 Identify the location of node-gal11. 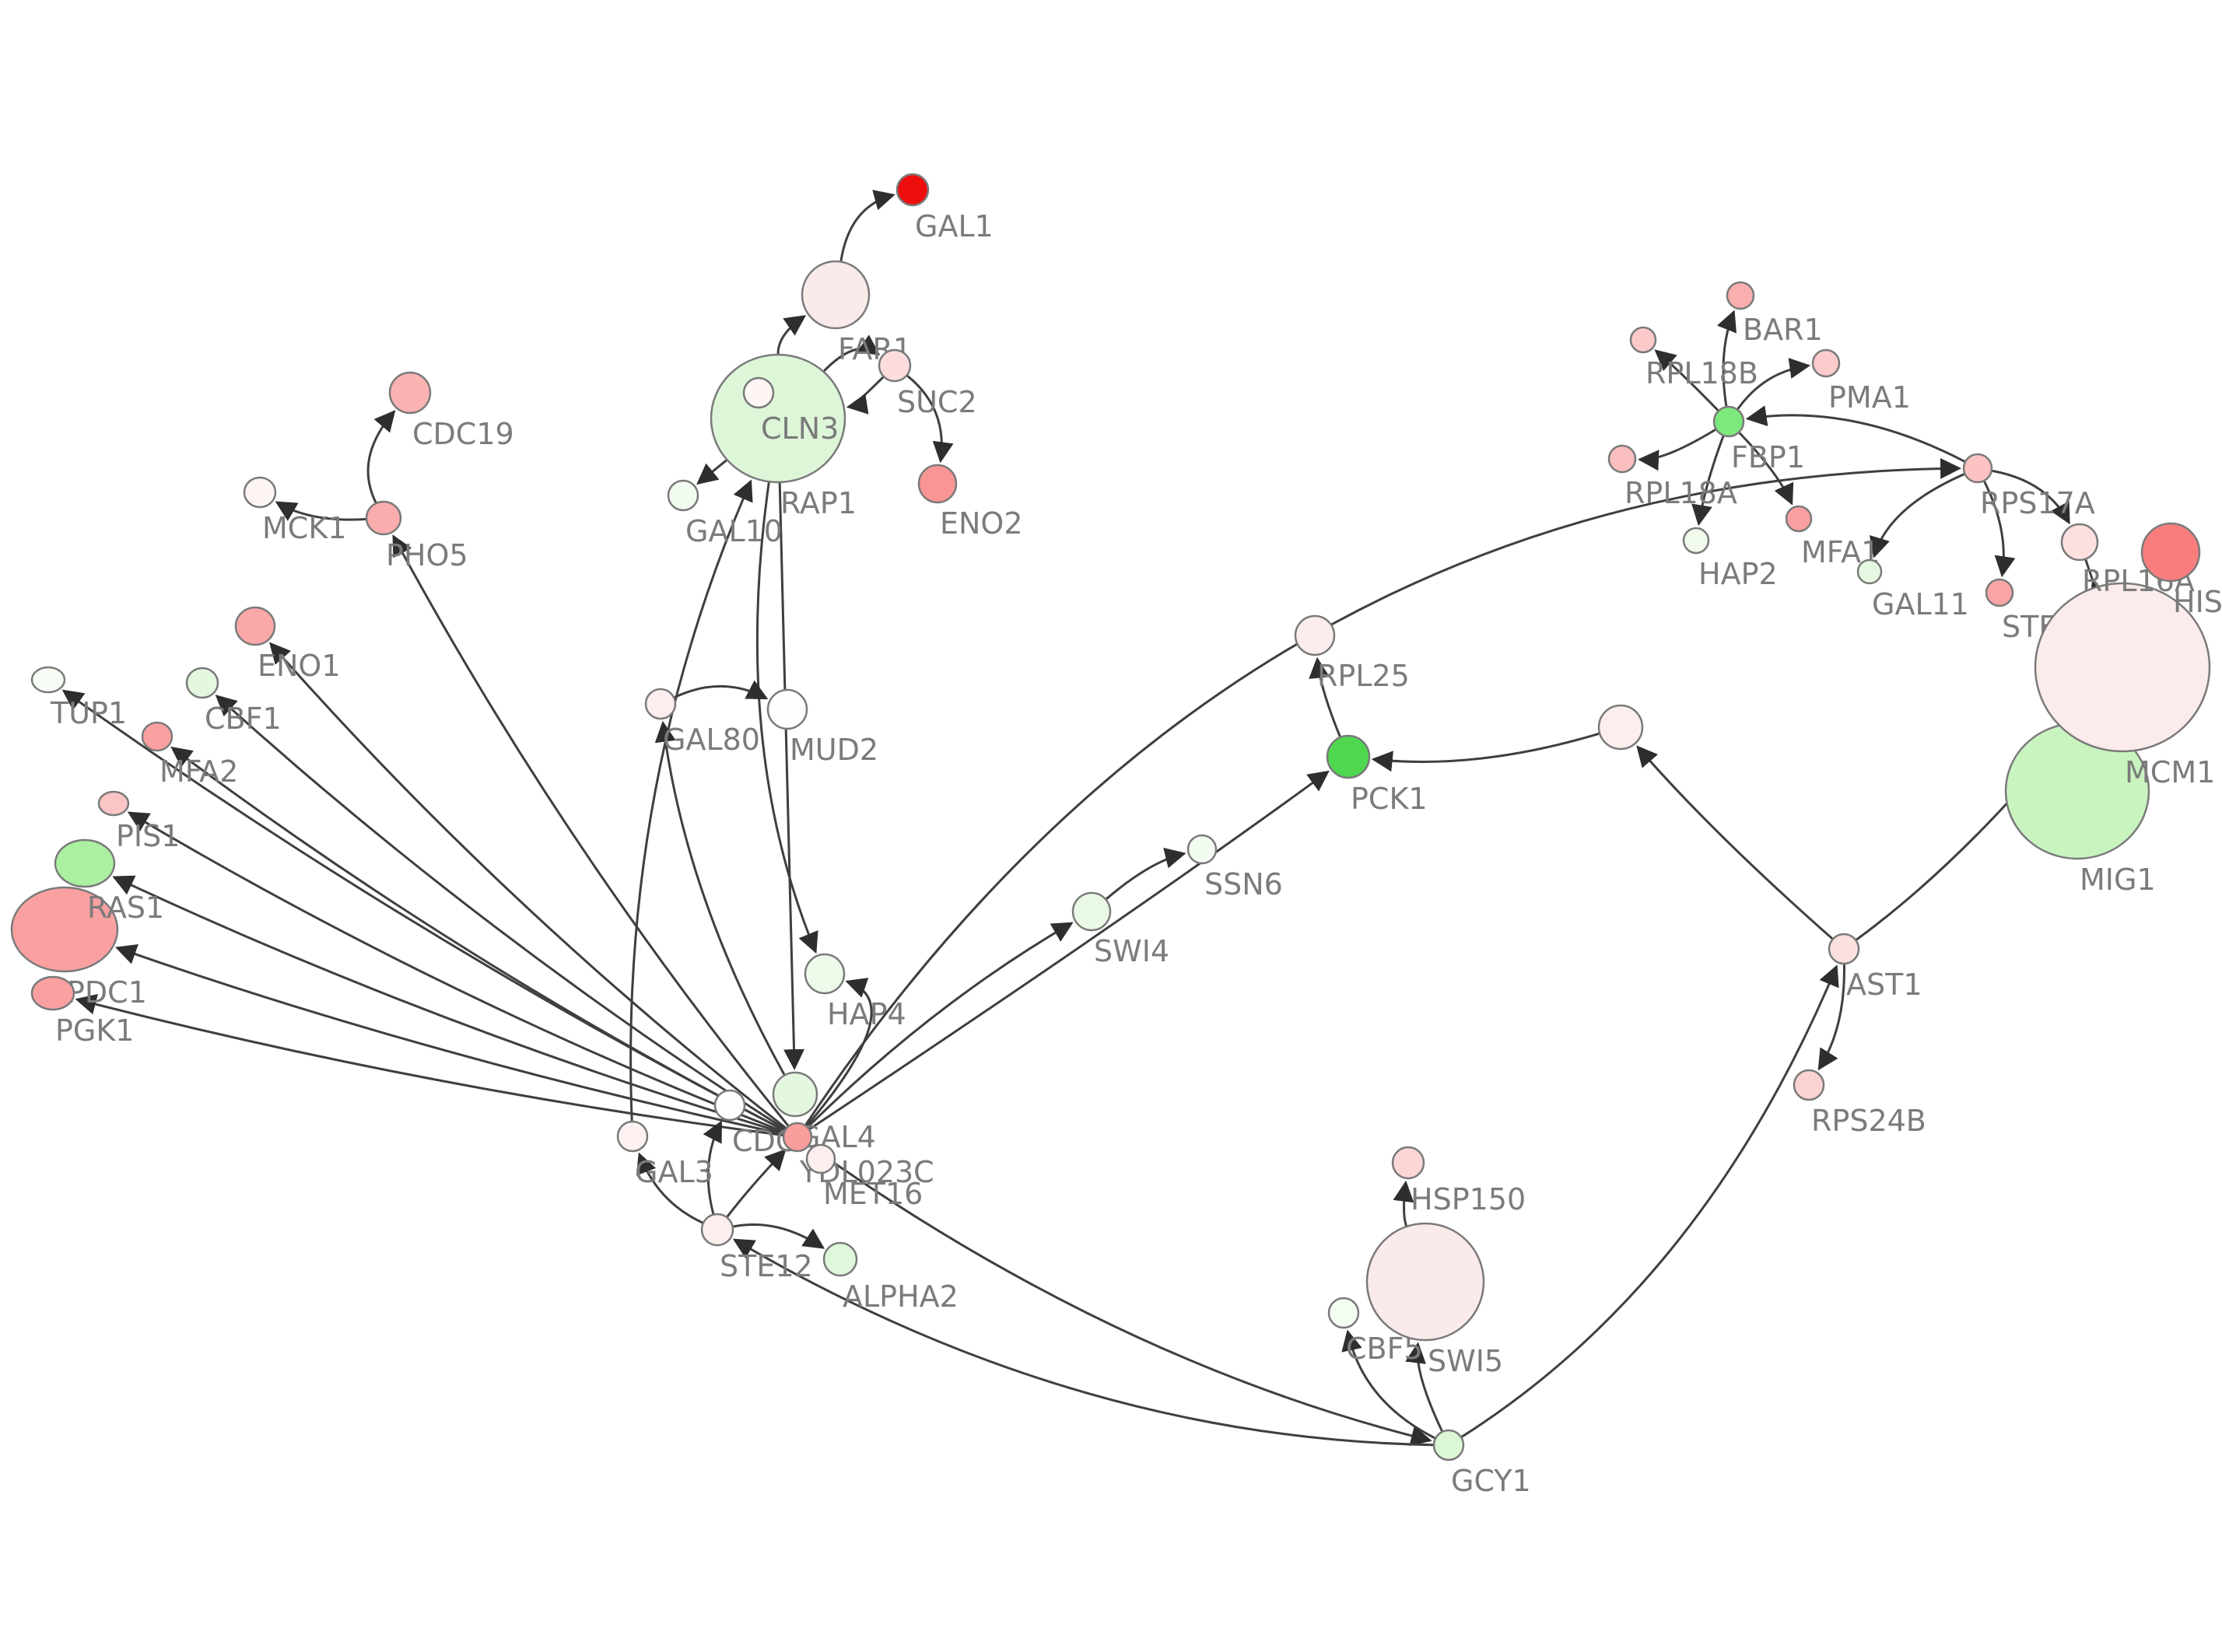
(1869, 571).